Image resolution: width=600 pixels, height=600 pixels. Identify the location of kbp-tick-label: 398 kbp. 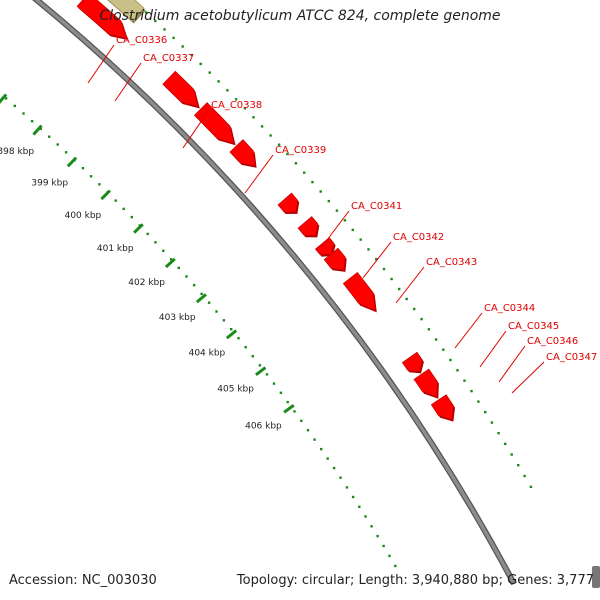
(17, 152).